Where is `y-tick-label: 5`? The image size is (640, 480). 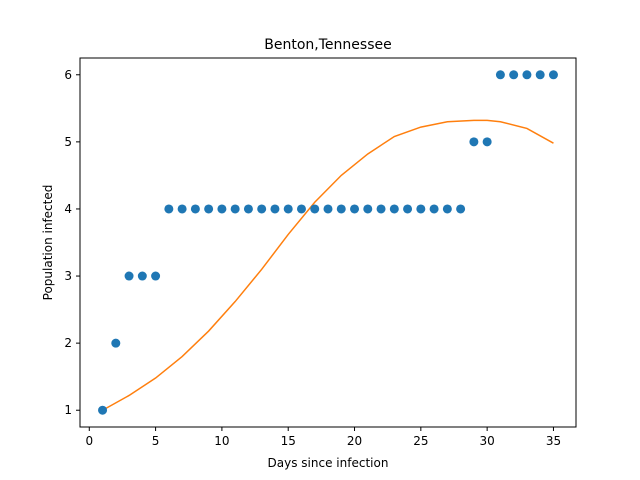
y-tick-label: 5 is located at coordinates (68, 142).